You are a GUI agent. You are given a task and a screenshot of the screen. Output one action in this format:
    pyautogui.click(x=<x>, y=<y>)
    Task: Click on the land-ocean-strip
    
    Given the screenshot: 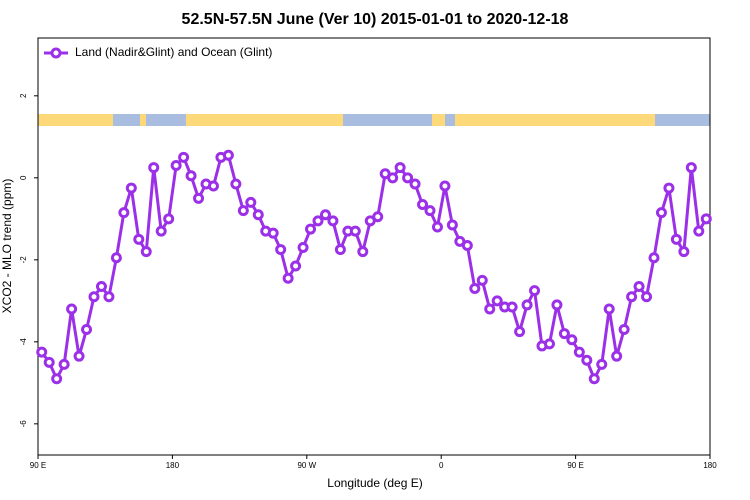 What is the action you would take?
    pyautogui.click(x=374, y=120)
    